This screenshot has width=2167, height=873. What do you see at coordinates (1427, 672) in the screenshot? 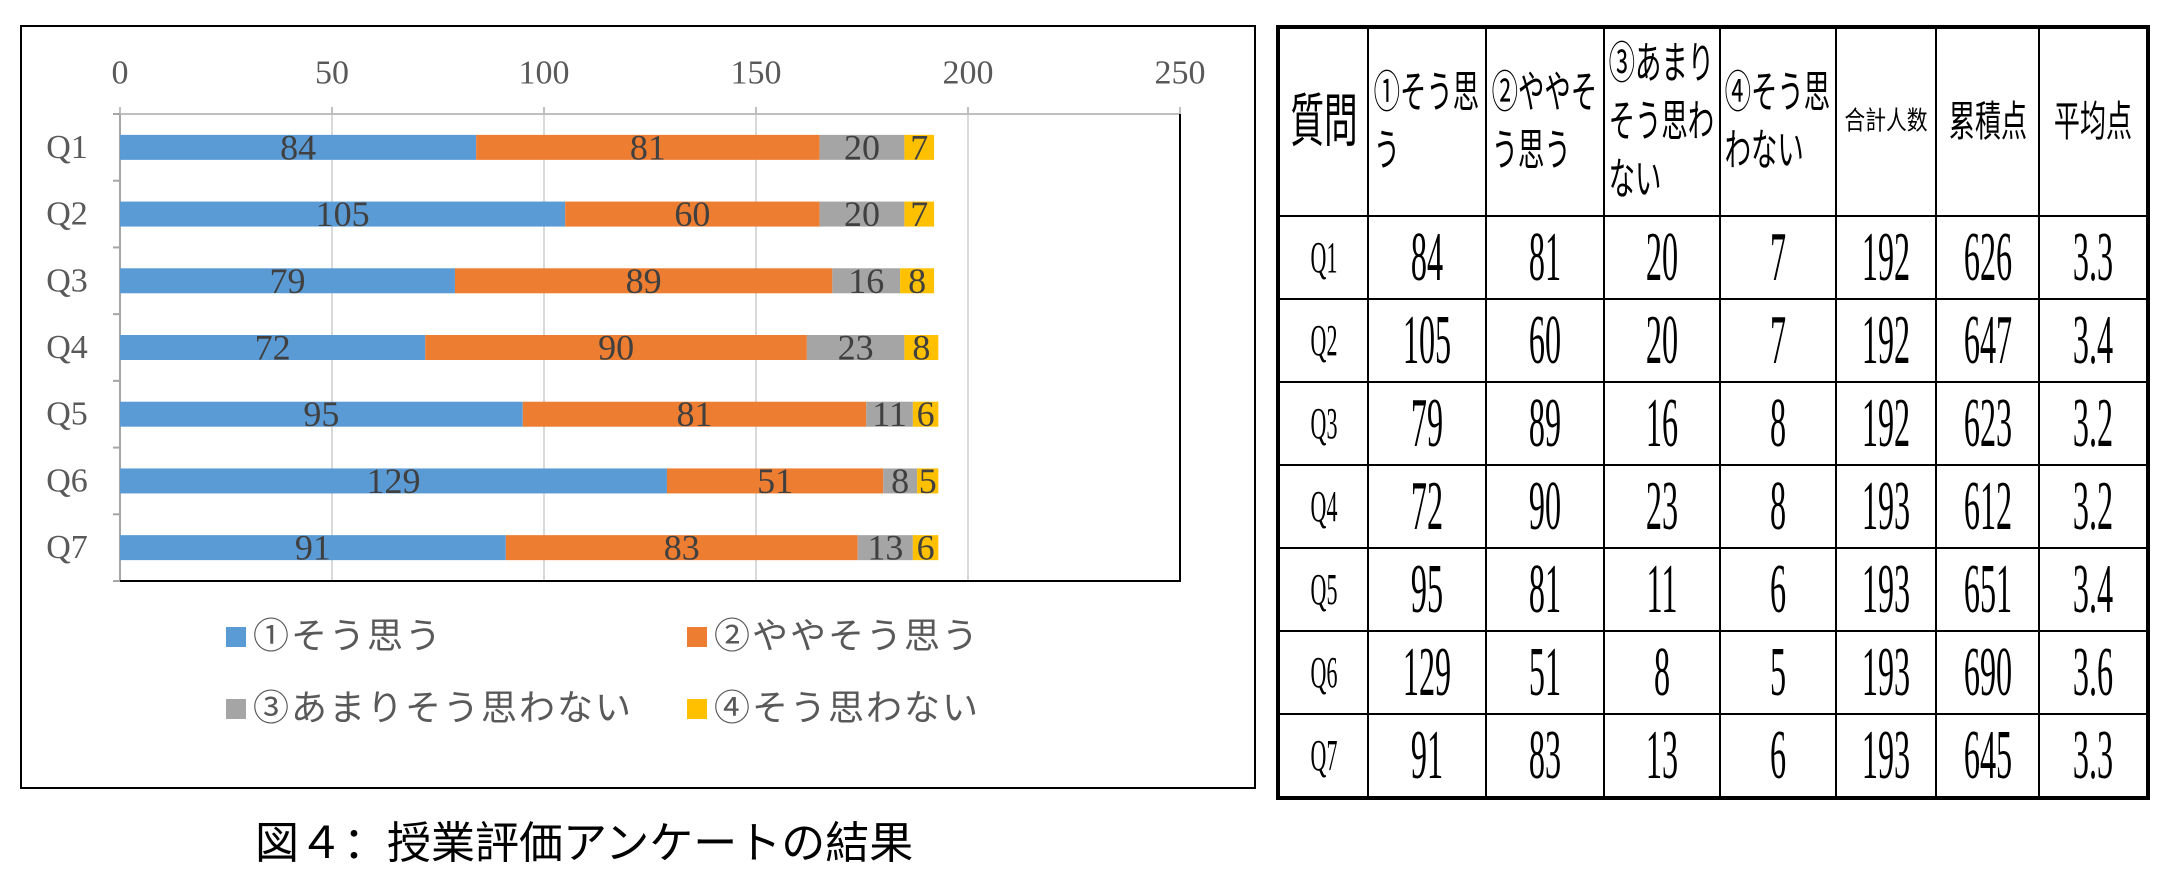
I see `cell-value: 129` at bounding box center [1427, 672].